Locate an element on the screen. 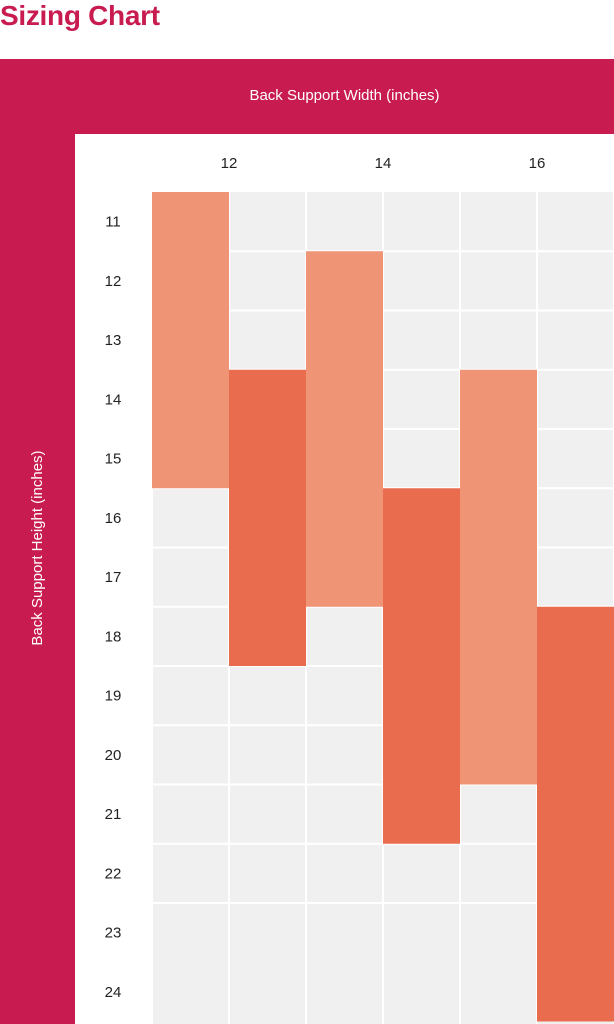 This screenshot has width=614, height=1024. y-tick-label: 24 is located at coordinates (113, 992).